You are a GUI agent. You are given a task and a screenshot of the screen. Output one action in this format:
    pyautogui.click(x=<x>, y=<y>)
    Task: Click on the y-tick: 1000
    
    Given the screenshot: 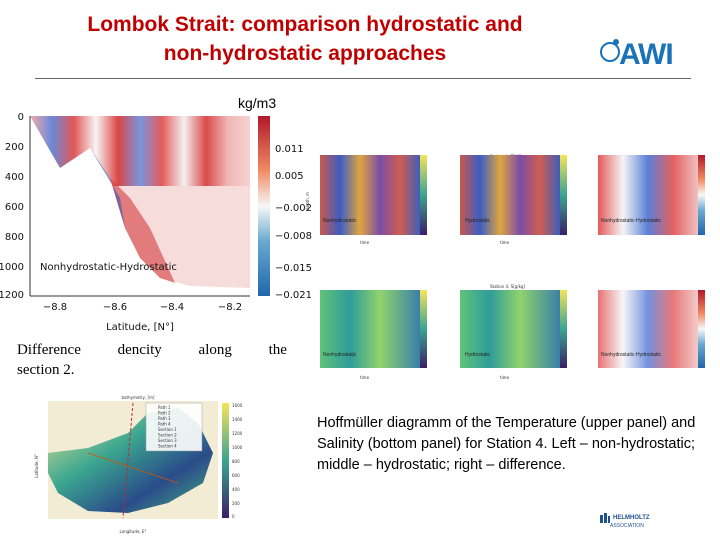 What is the action you would take?
    pyautogui.click(x=12, y=267)
    